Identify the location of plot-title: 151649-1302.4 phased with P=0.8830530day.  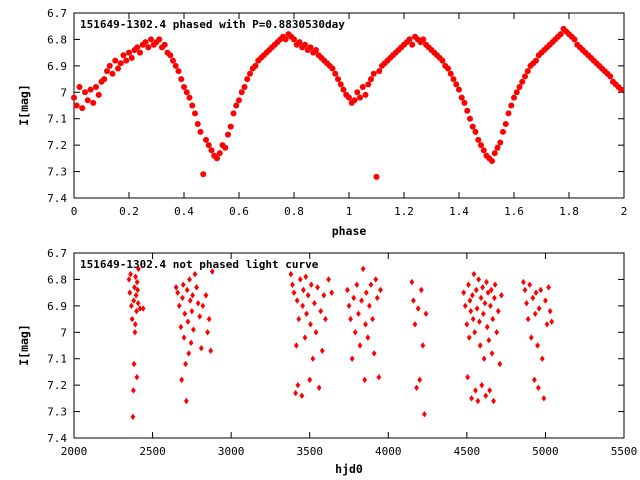
(212, 24).